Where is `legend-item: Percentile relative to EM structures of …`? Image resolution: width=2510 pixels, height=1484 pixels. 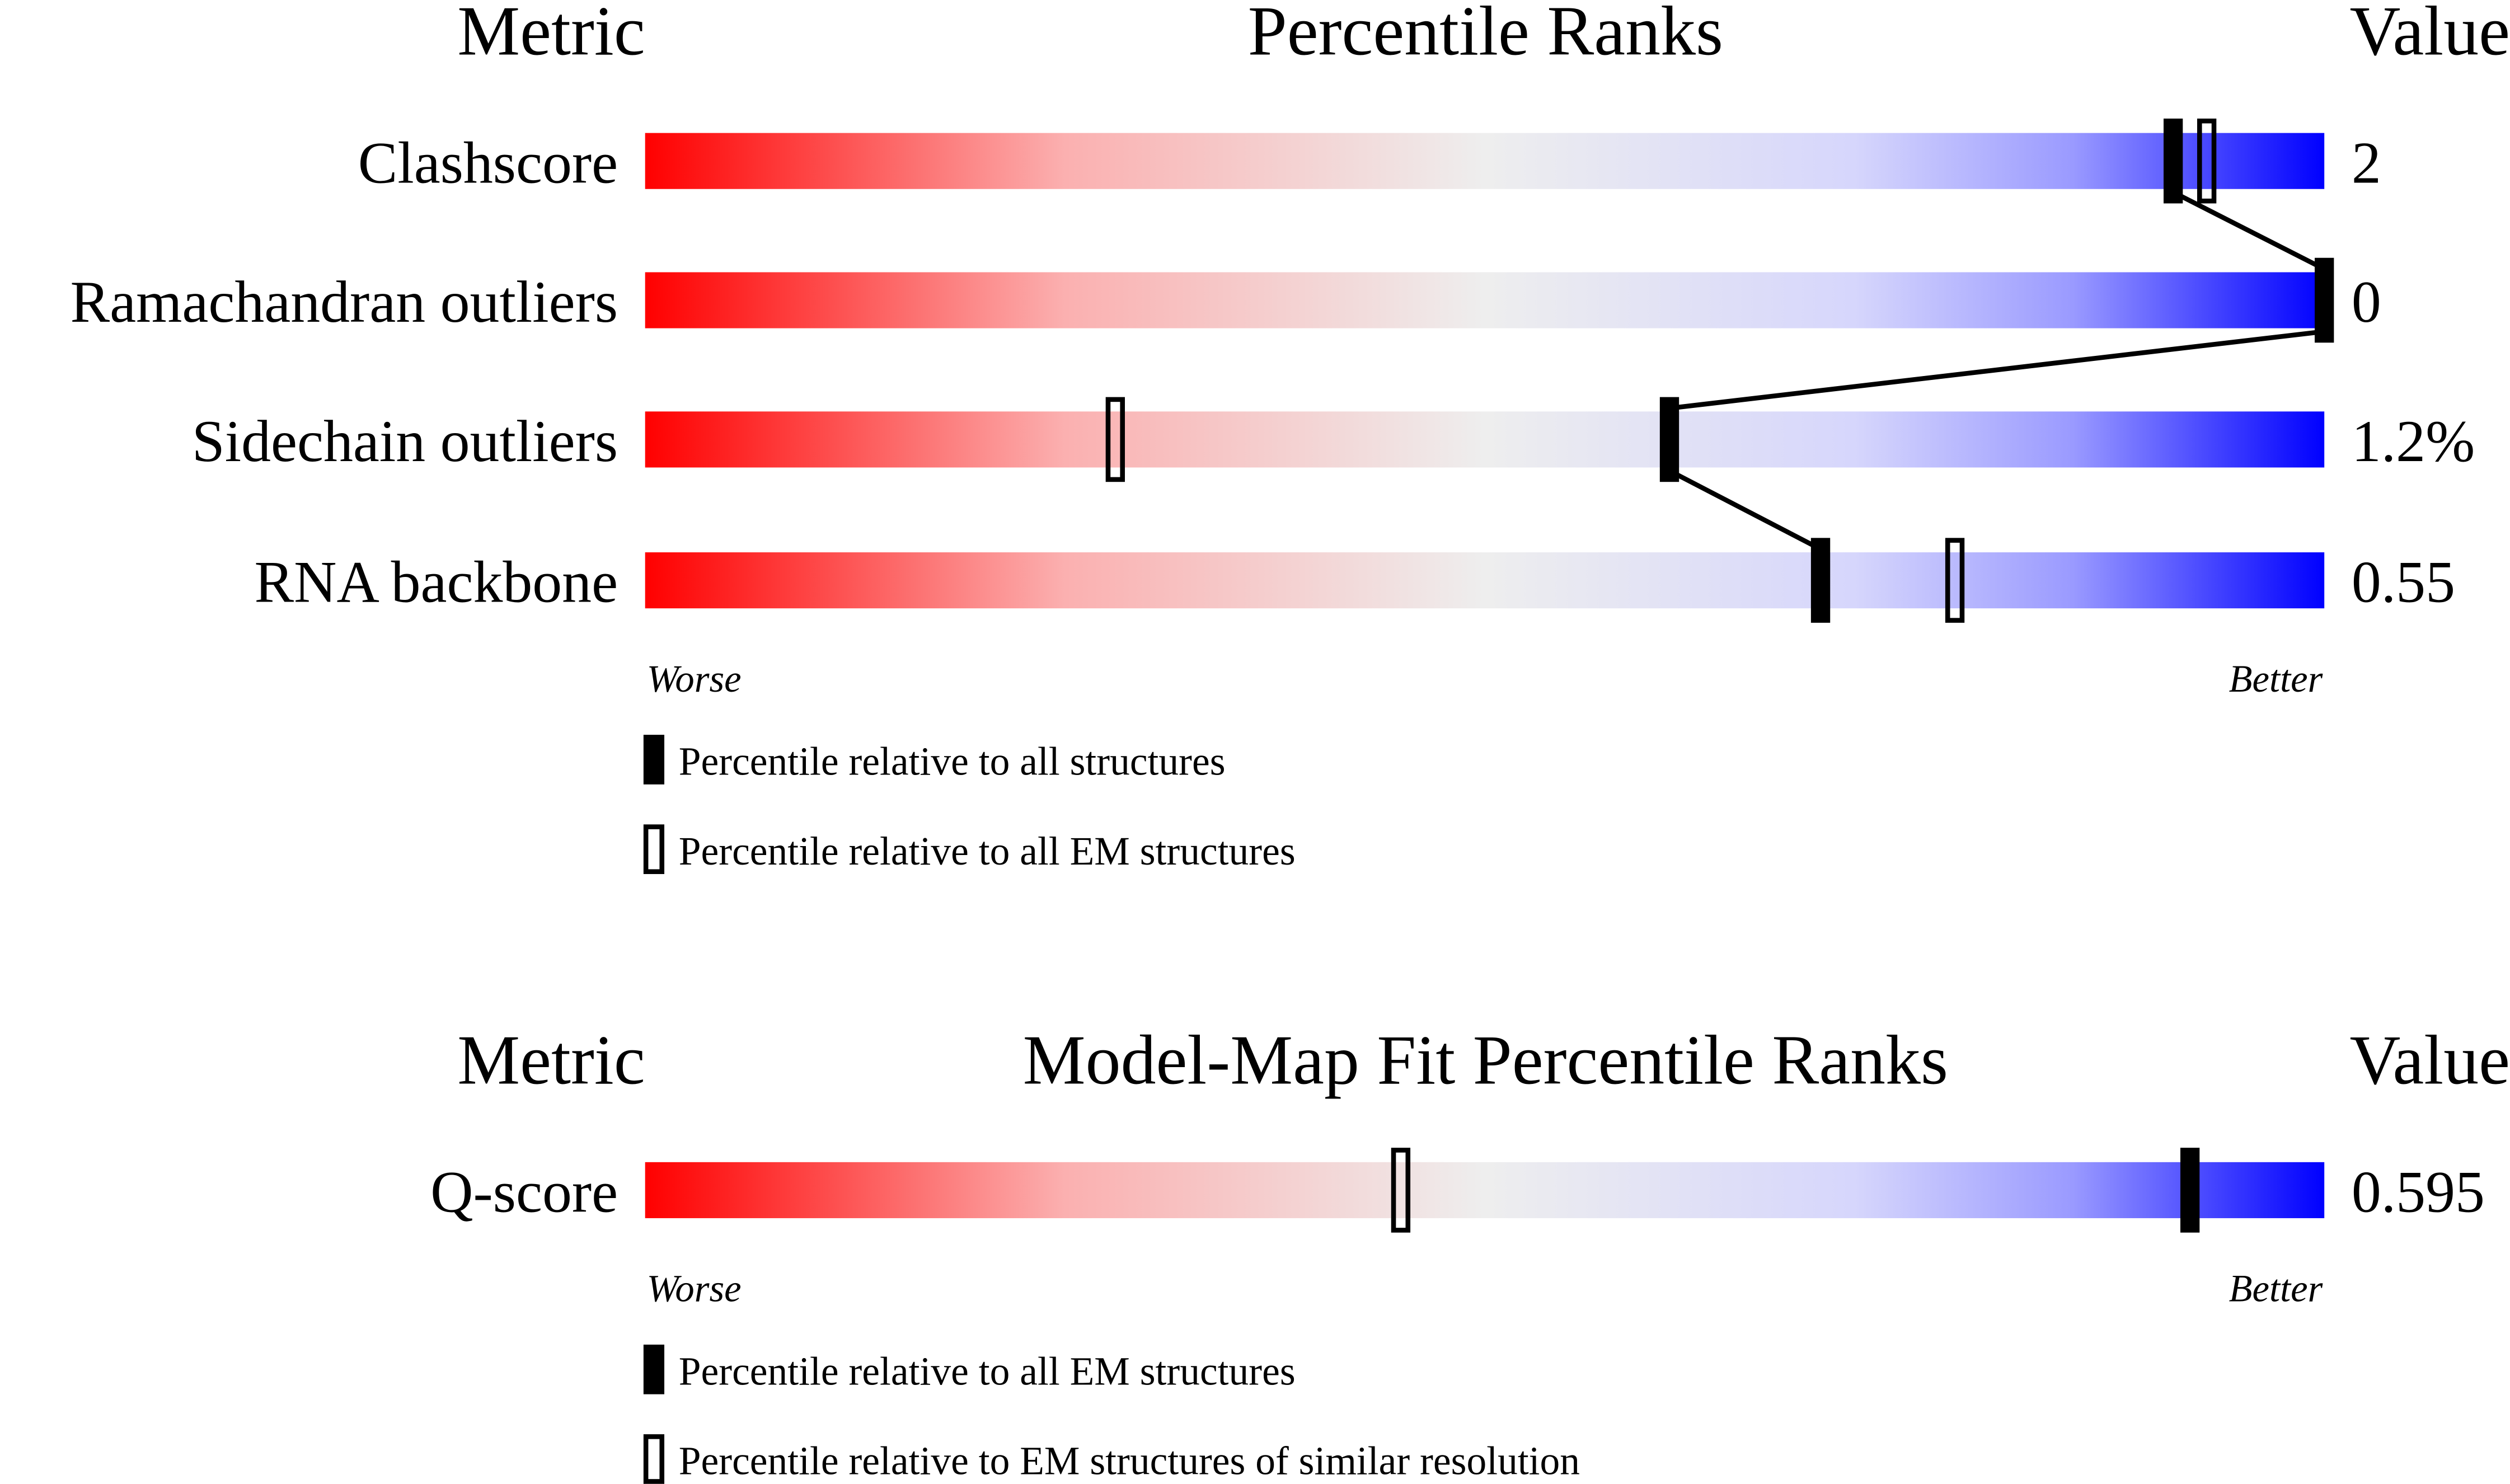
legend-item: Percentile relative to EM structures of … is located at coordinates (1111, 1459).